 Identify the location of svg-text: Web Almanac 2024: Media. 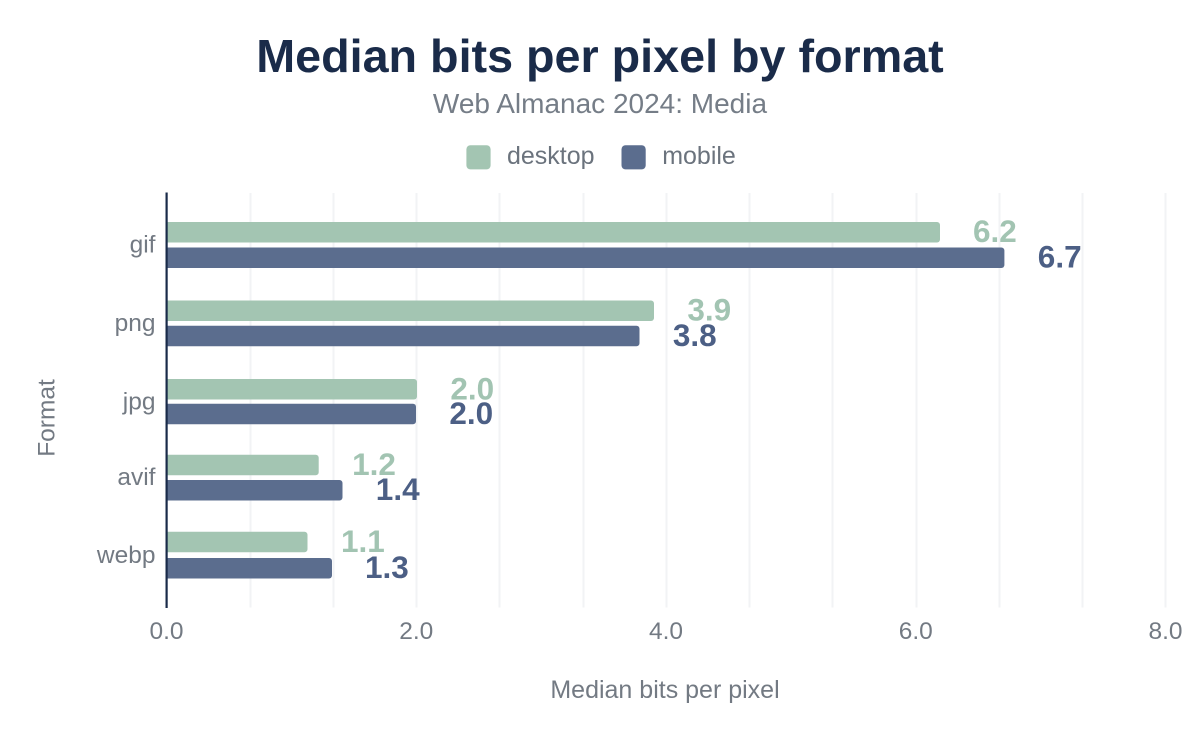
(600, 103).